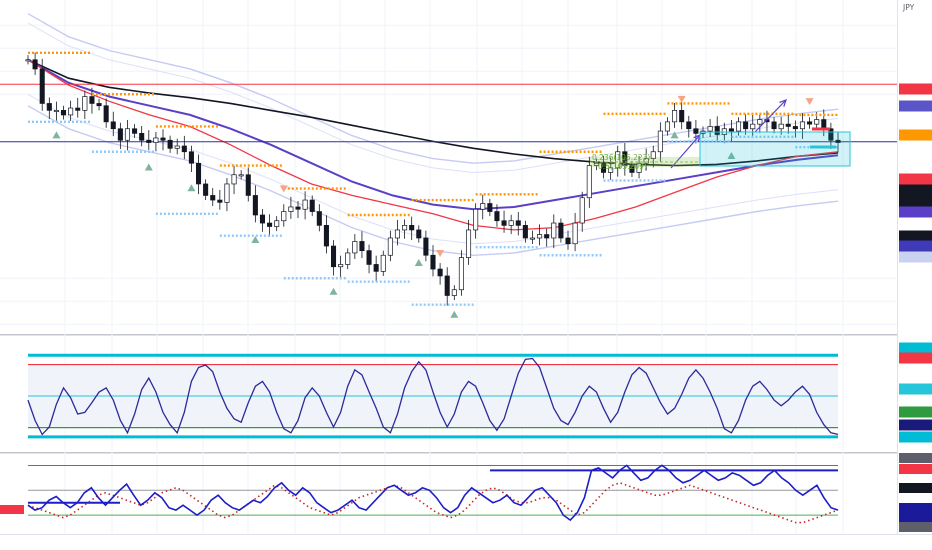 This screenshot has height=550, width=932. Describe the element at coordinates (908, 7) in the screenshot. I see `currency-label: JPY` at that location.